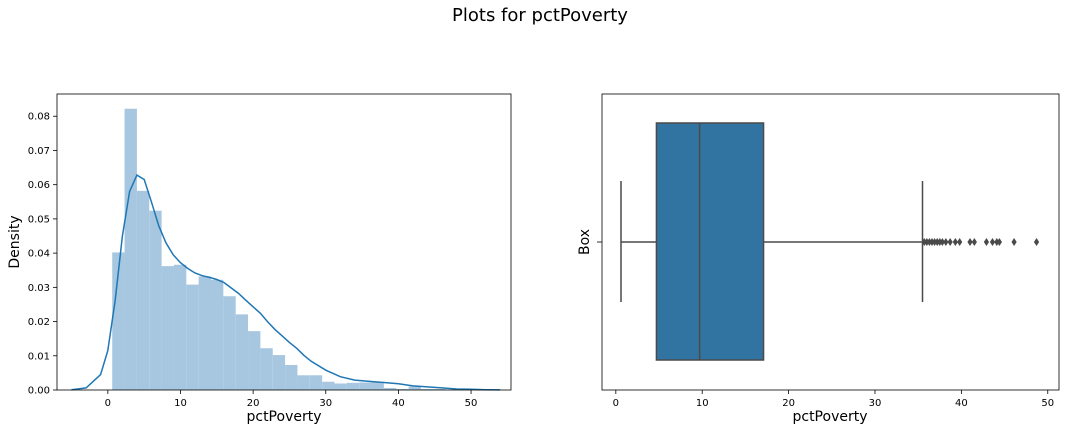  I want to click on boxplot-x-axis-label: pctPoverty, so click(829, 417).